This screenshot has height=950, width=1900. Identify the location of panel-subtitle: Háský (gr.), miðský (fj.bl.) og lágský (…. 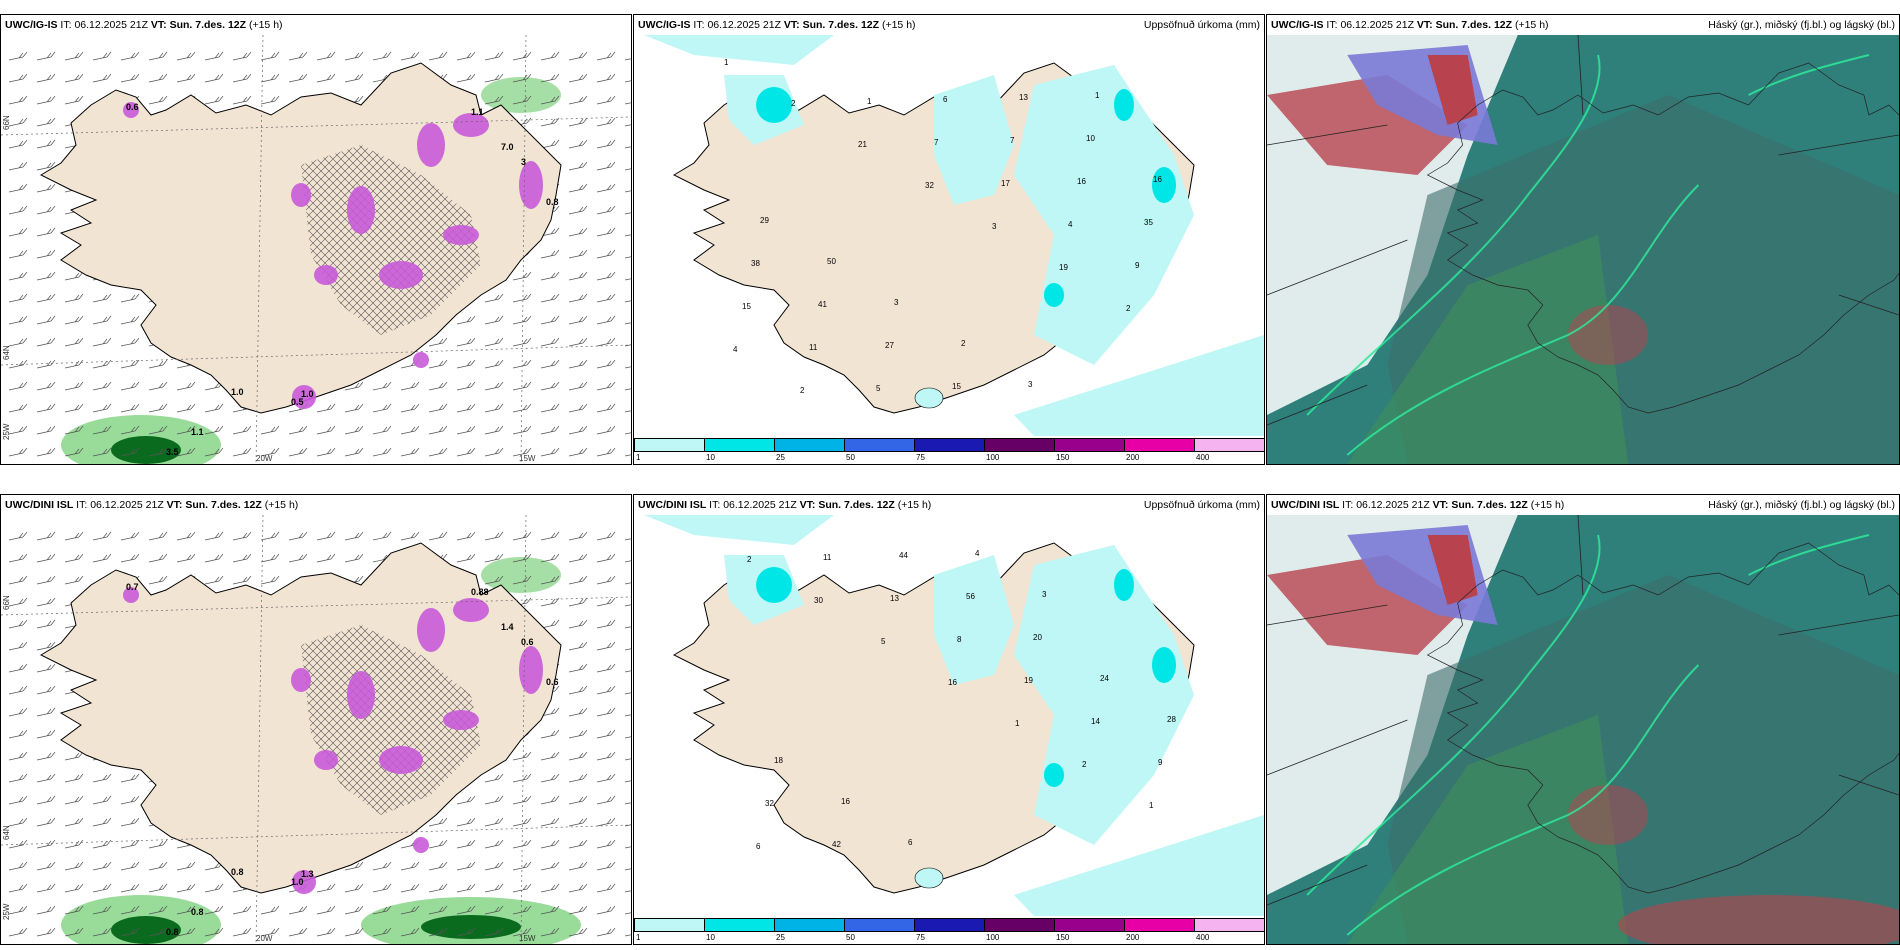
(1801, 505).